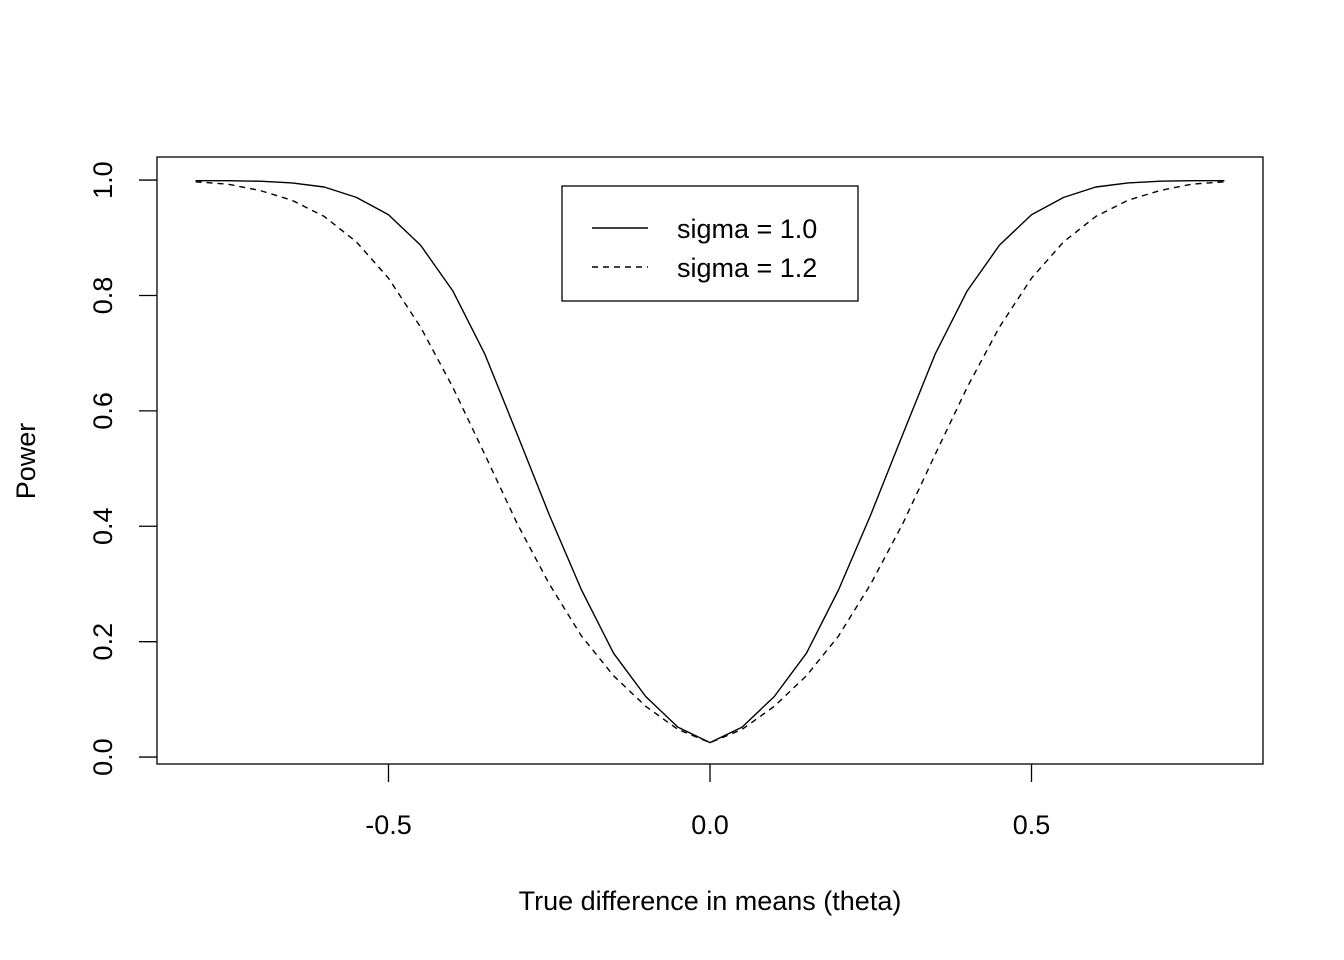  What do you see at coordinates (1032, 825) in the screenshot?
I see `x-tick-label: 0.5` at bounding box center [1032, 825].